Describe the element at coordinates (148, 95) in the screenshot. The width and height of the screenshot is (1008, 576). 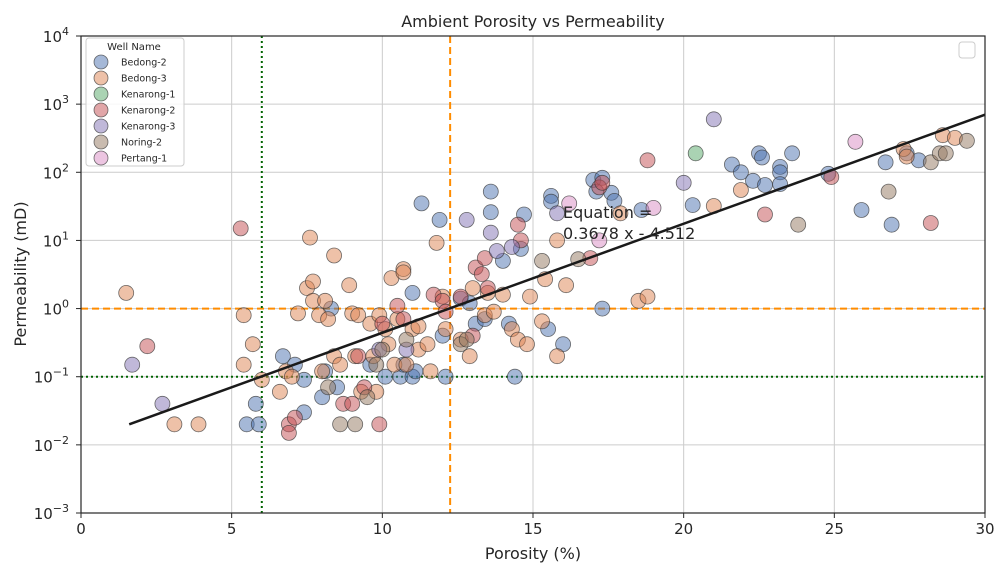
I see `legend-label: Kenarong-1` at that location.